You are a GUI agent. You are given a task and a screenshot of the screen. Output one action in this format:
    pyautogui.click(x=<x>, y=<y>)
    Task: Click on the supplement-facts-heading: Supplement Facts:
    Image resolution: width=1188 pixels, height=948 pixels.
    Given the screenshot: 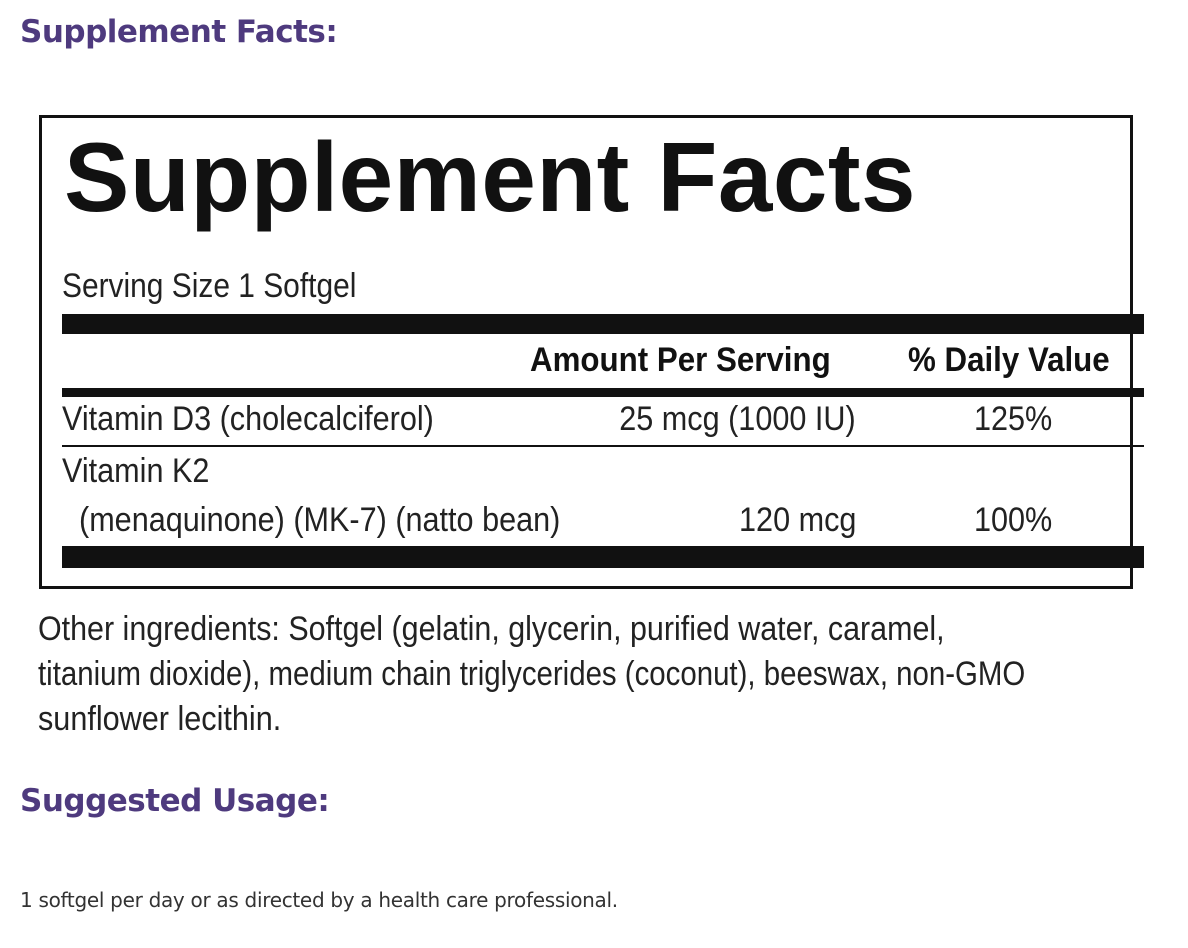 What is the action you would take?
    pyautogui.click(x=179, y=32)
    